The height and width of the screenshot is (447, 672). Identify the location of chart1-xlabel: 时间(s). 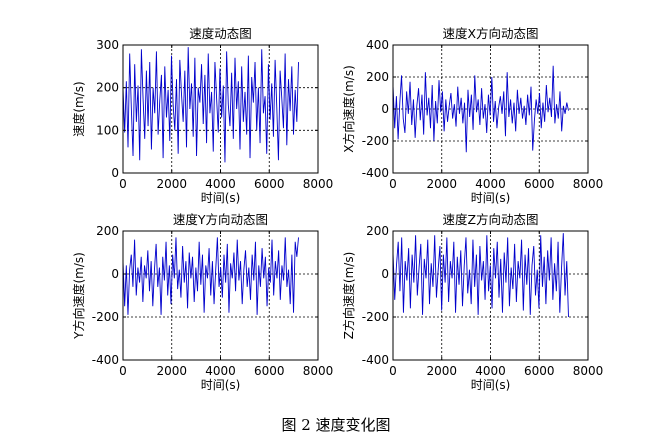
(221, 198).